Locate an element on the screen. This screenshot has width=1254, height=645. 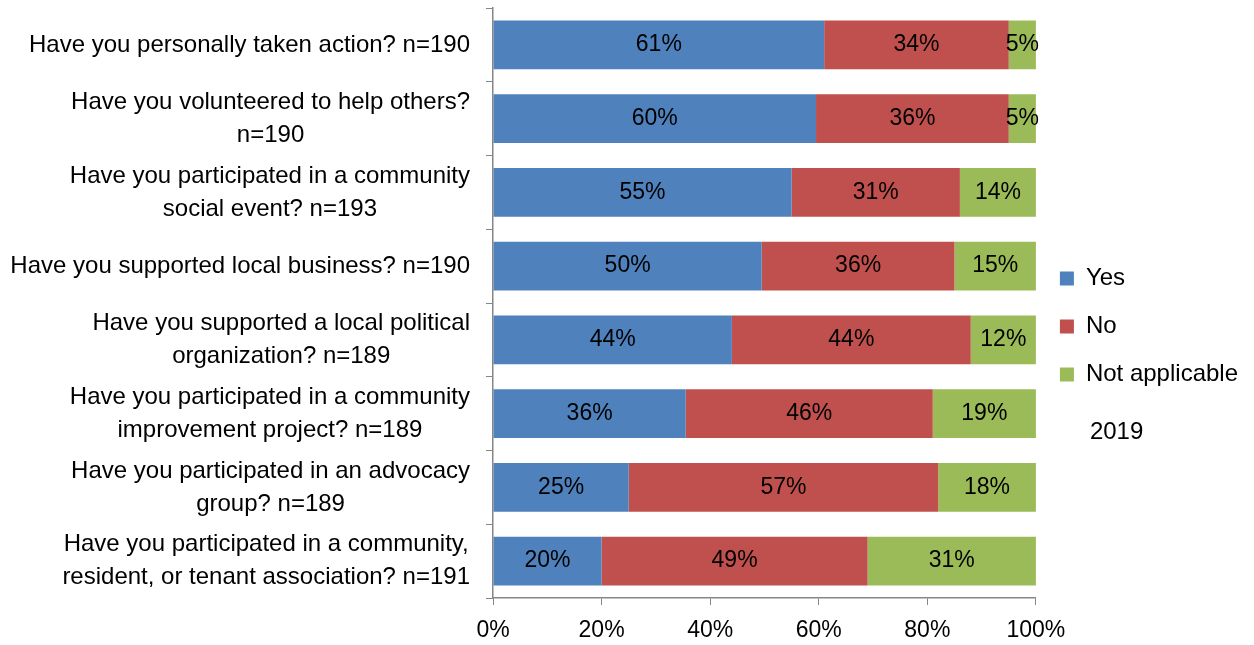
y-tick-label: Have you participated in a community social event? n=193 is located at coordinates (269, 190).